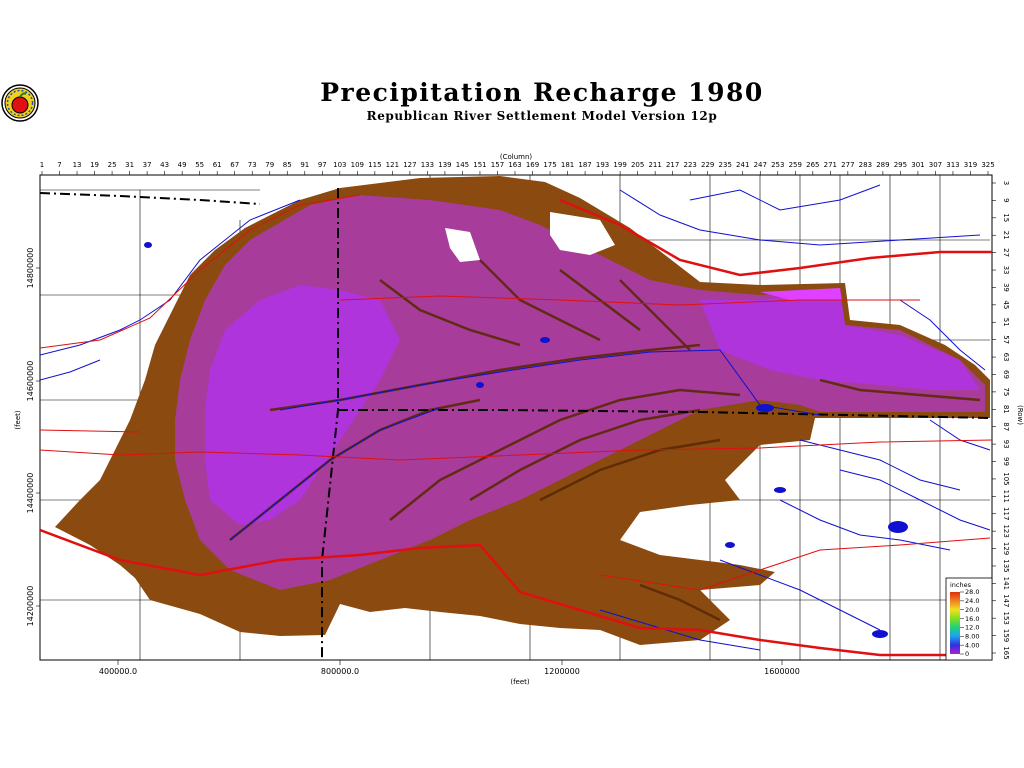 The height and width of the screenshot is (768, 1024). I want to click on easting-tick-label: 1600000, so click(782, 671).